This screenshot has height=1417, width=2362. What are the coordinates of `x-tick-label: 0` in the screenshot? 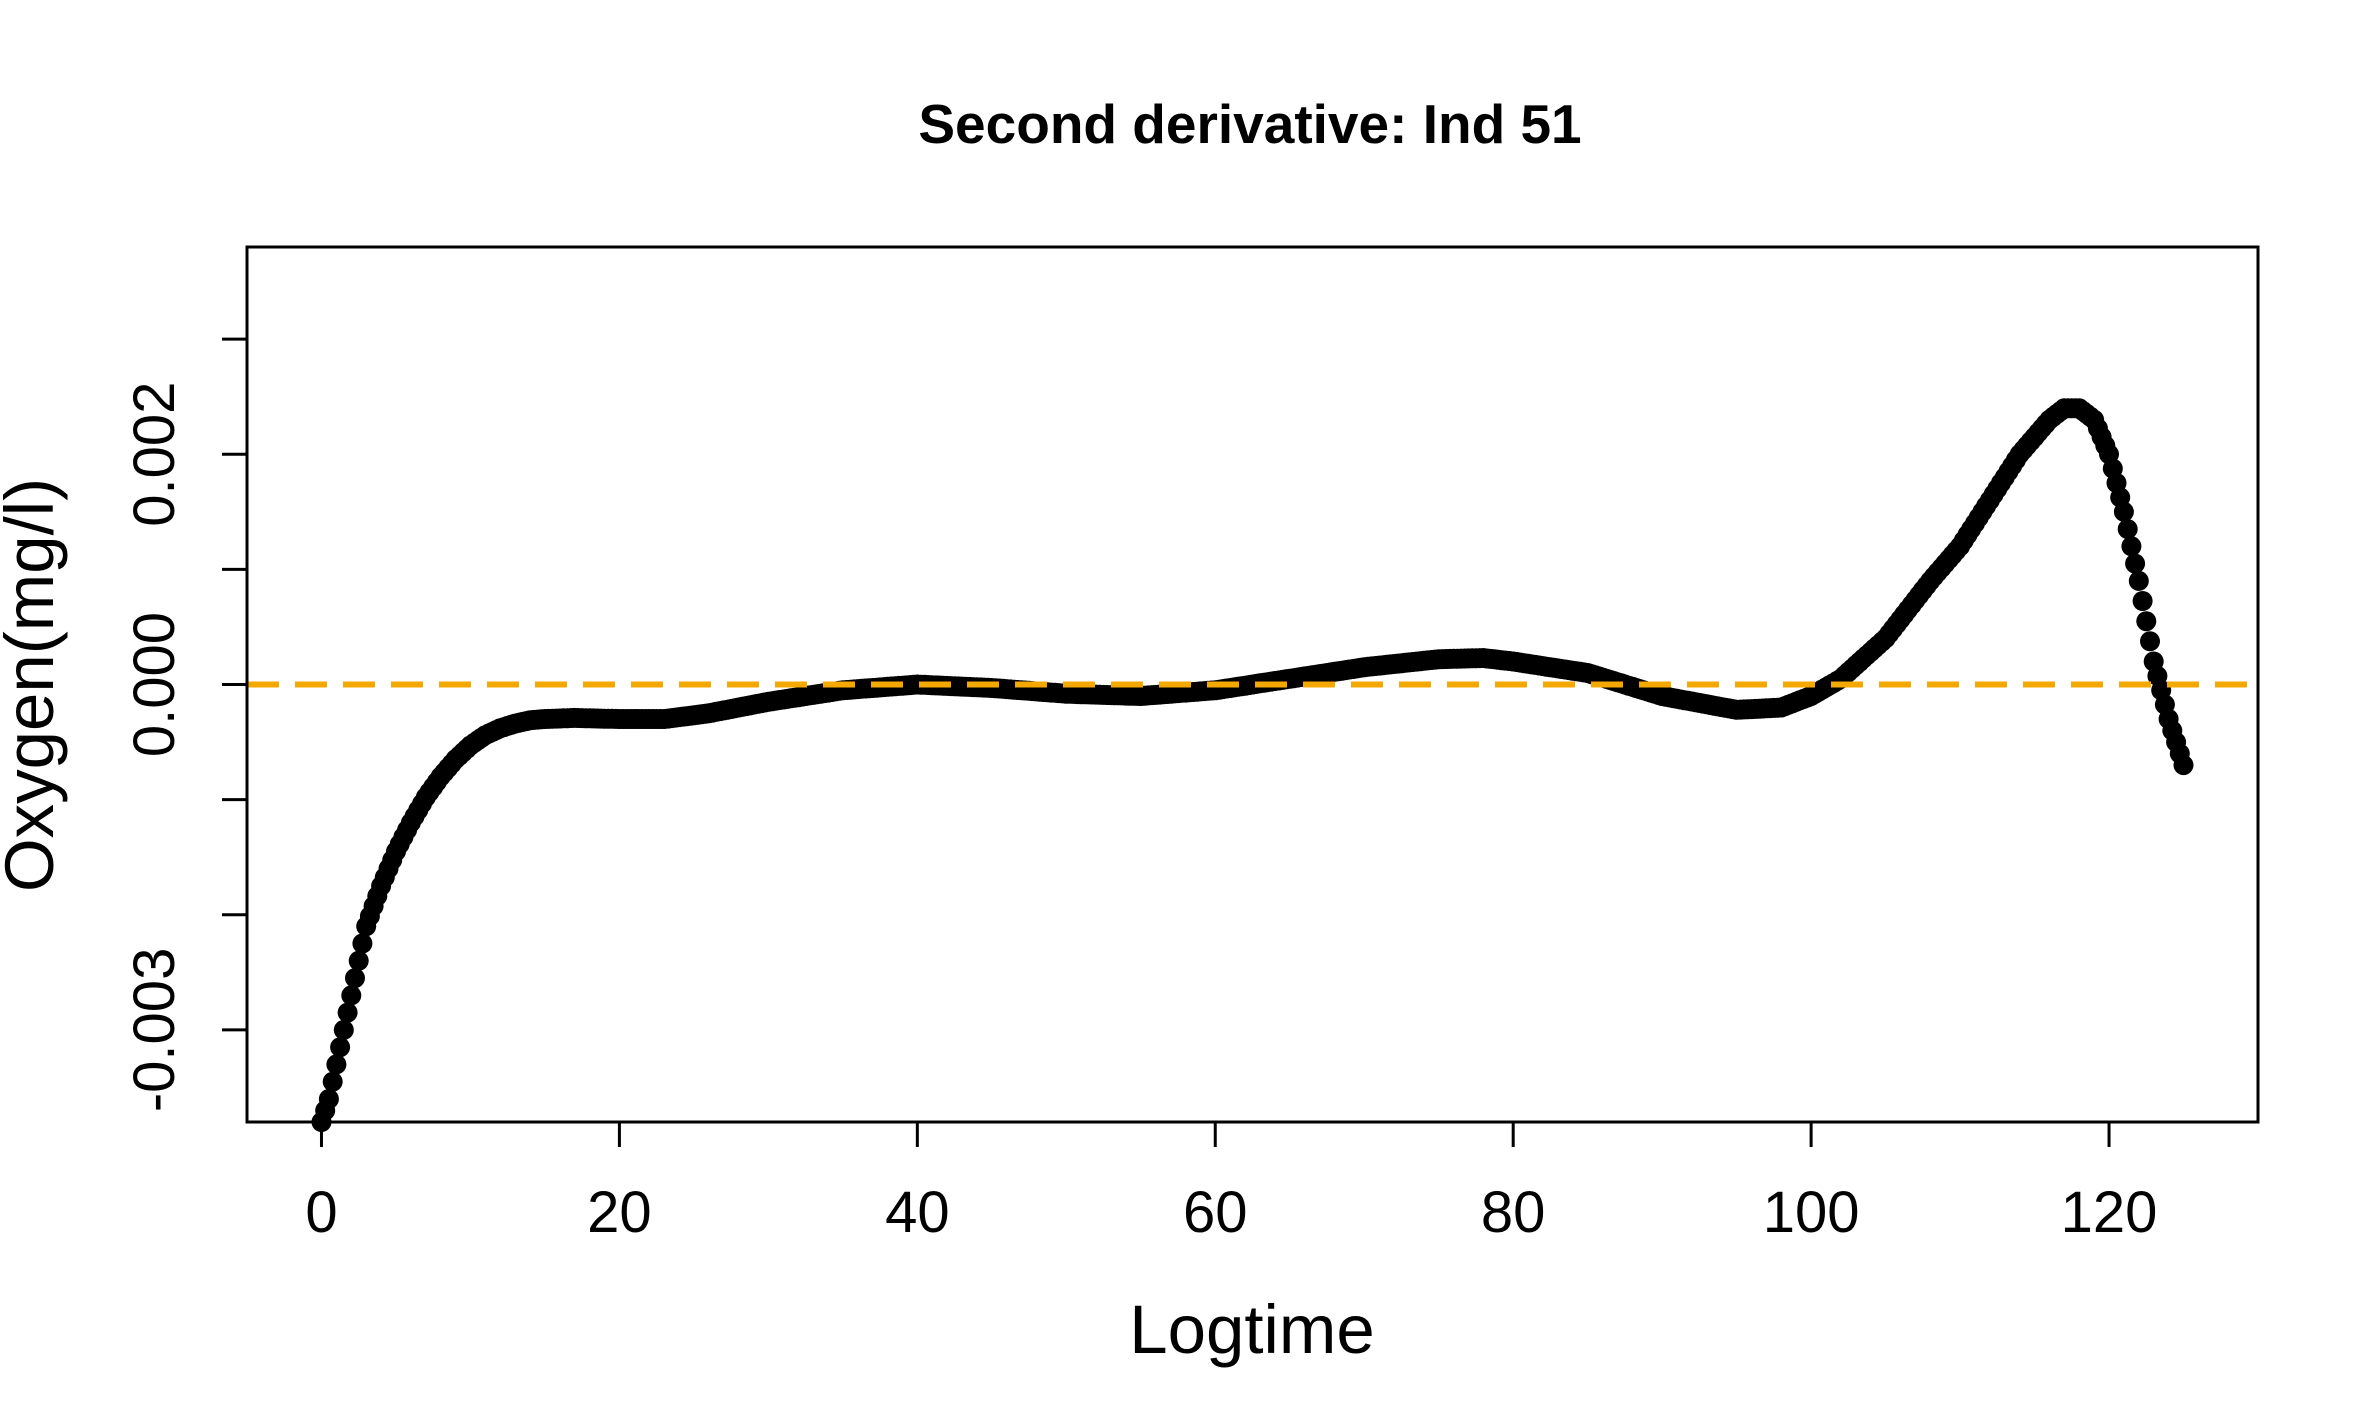 It's located at (321, 1212).